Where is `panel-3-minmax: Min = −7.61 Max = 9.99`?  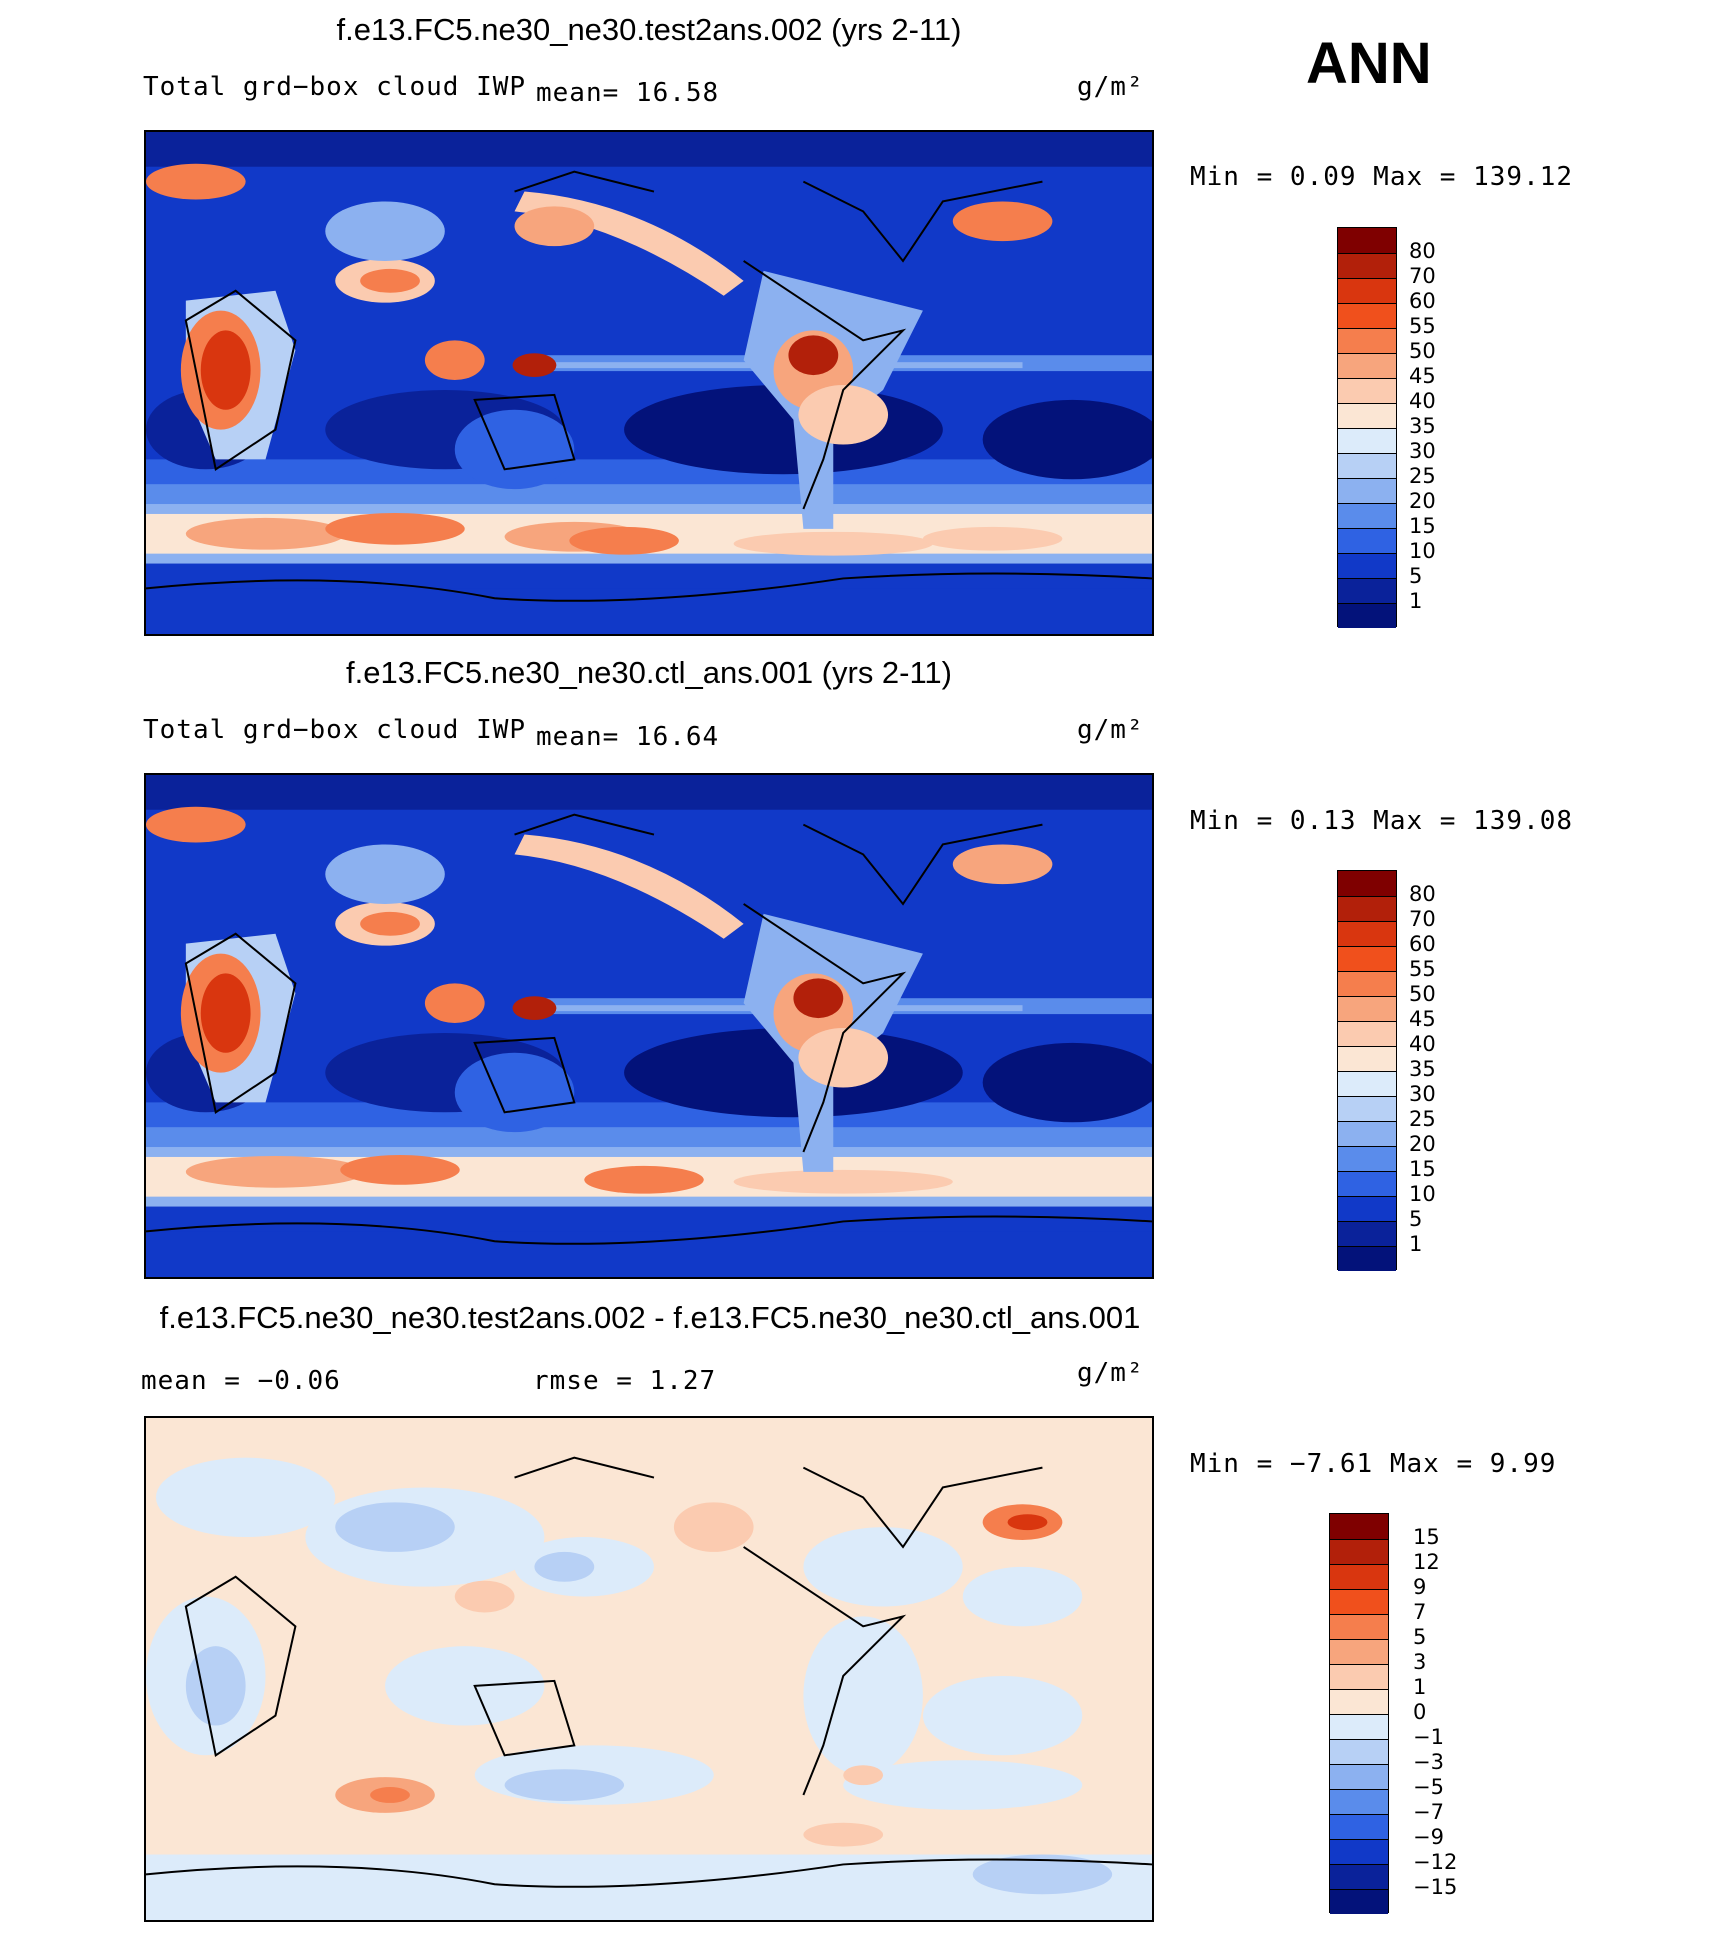
panel-3-minmax: Min = −7.61 Max = 9.99 is located at coordinates (1373, 1464).